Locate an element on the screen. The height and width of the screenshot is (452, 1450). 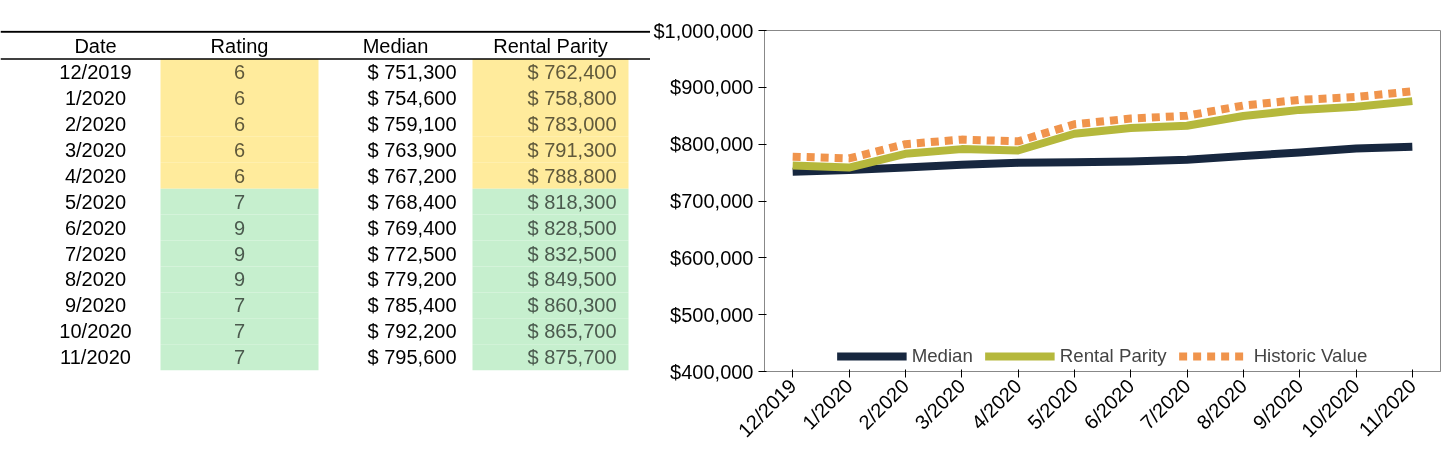
data-label: $ 754,600 is located at coordinates (412, 97).